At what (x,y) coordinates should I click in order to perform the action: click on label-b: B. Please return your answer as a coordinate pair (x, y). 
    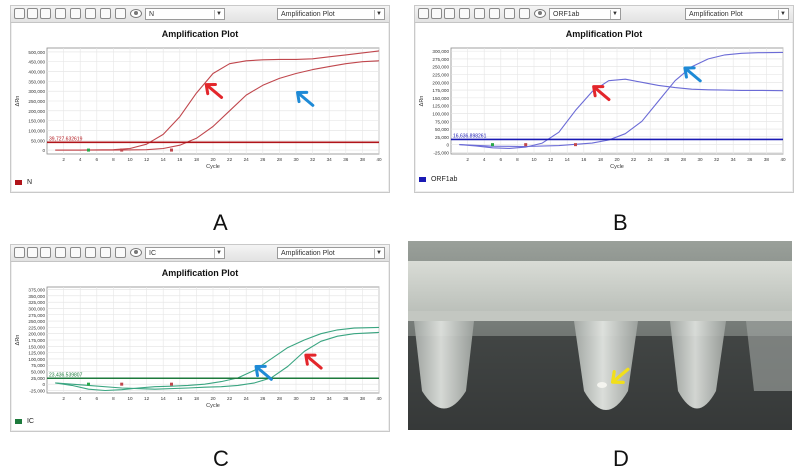
    Looking at the image, I should click on (620, 222).